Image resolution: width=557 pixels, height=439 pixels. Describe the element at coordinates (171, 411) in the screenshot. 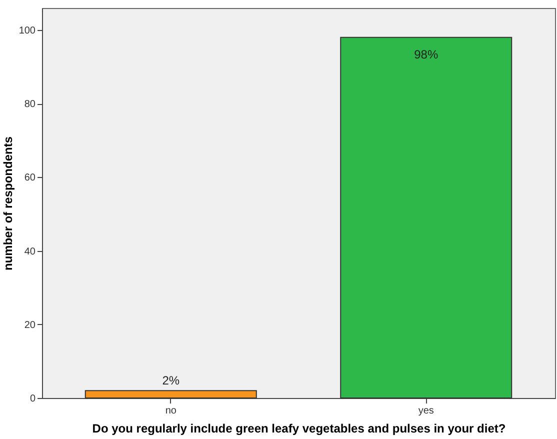

I see `x-tick-label: no` at that location.